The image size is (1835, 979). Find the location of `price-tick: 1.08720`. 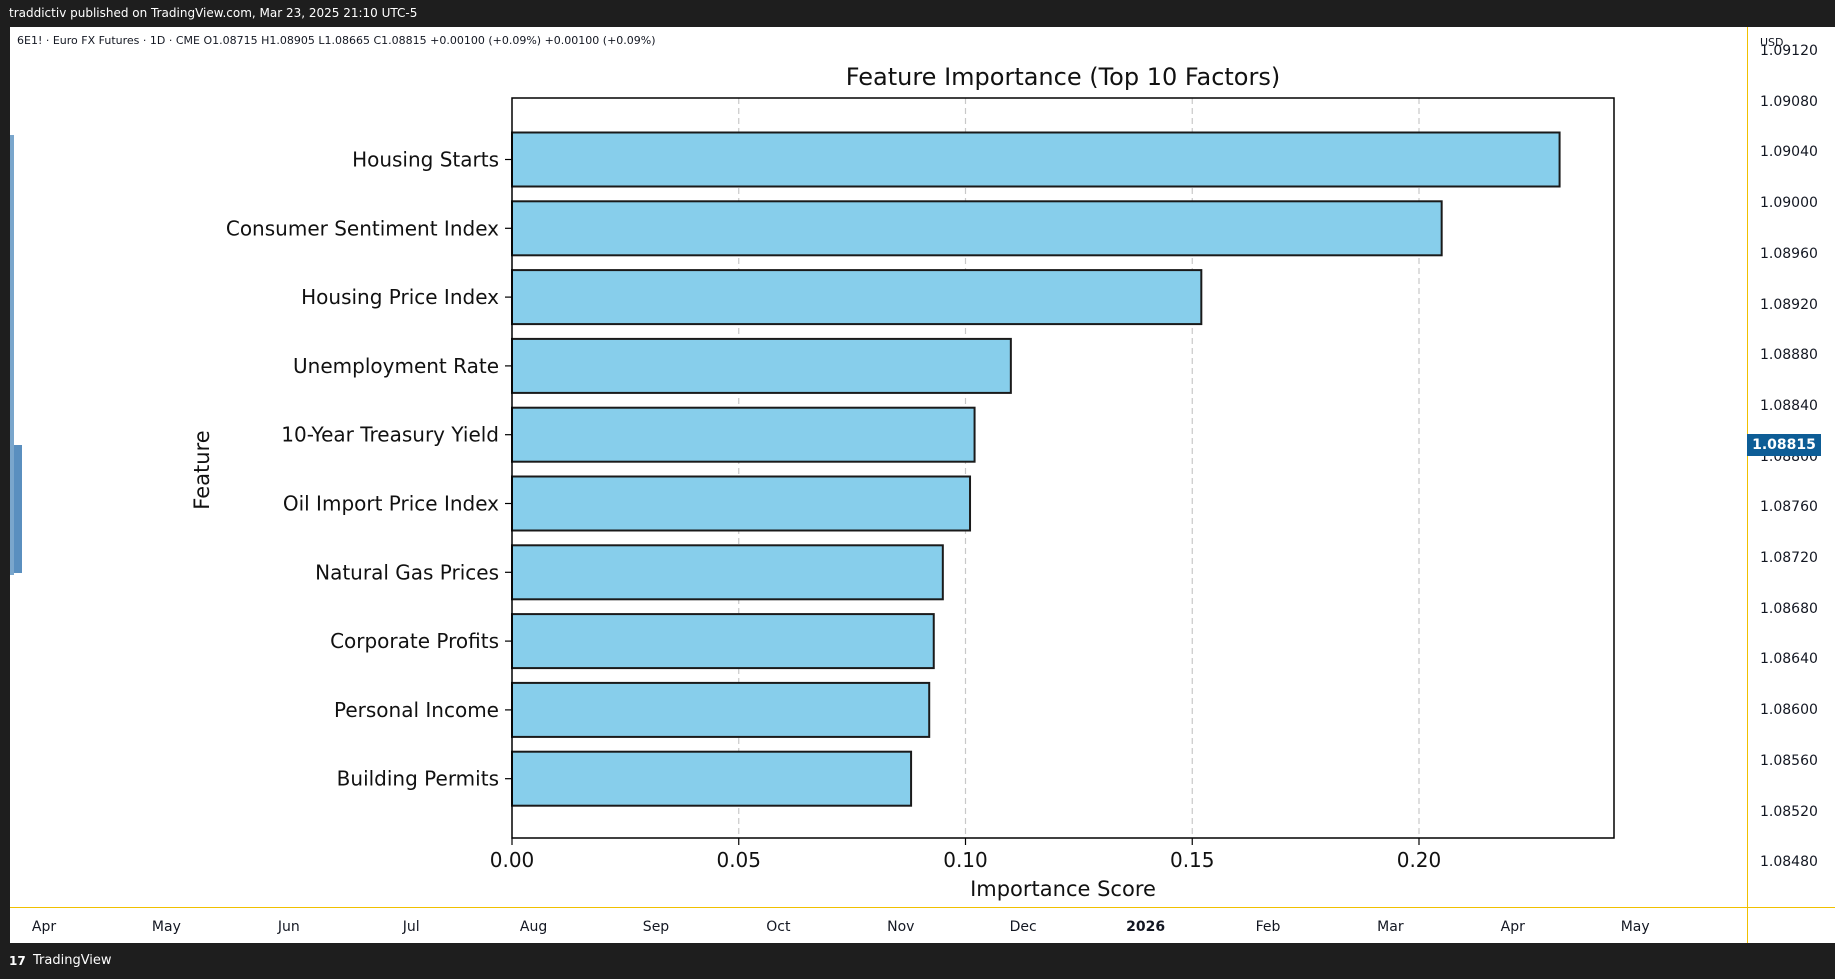

price-tick: 1.08720 is located at coordinates (1789, 558).